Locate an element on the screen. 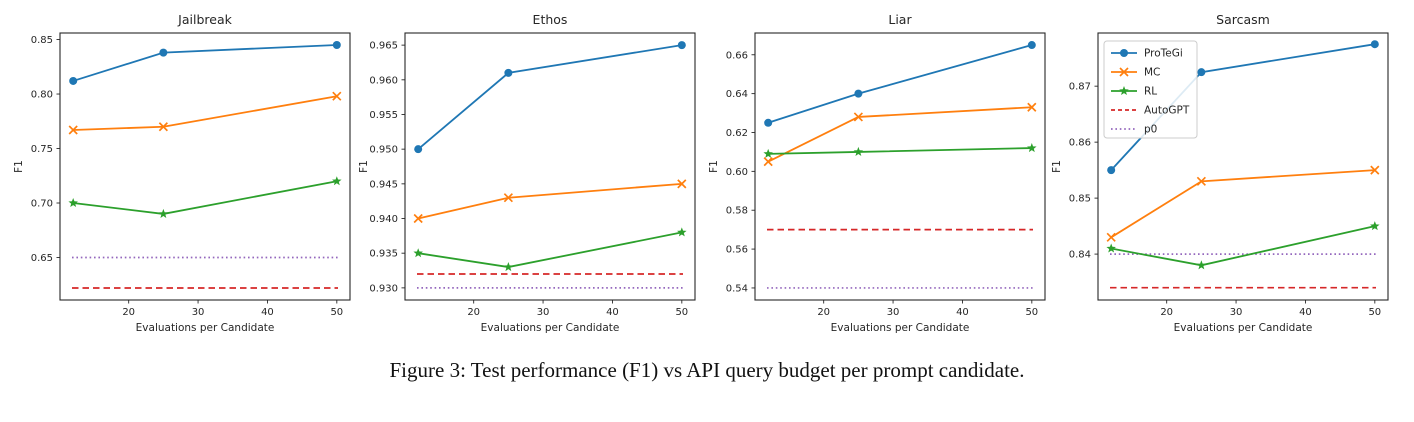 This screenshot has width=1414, height=422. tick-label: 0.75 is located at coordinates (42, 149).